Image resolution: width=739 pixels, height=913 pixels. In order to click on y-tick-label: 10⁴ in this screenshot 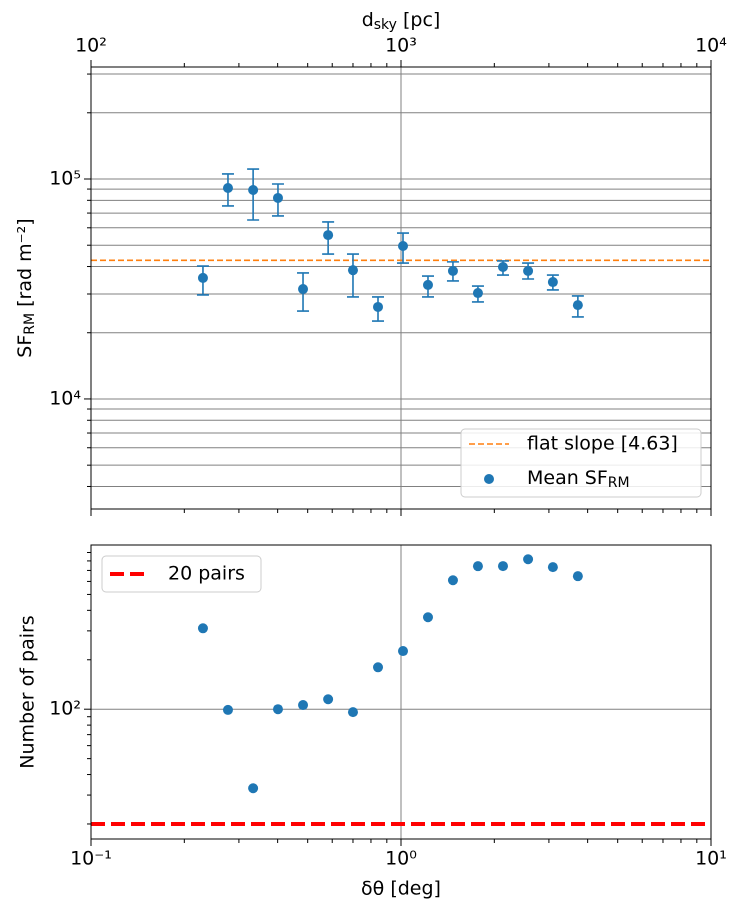, I will do `click(65, 398)`.